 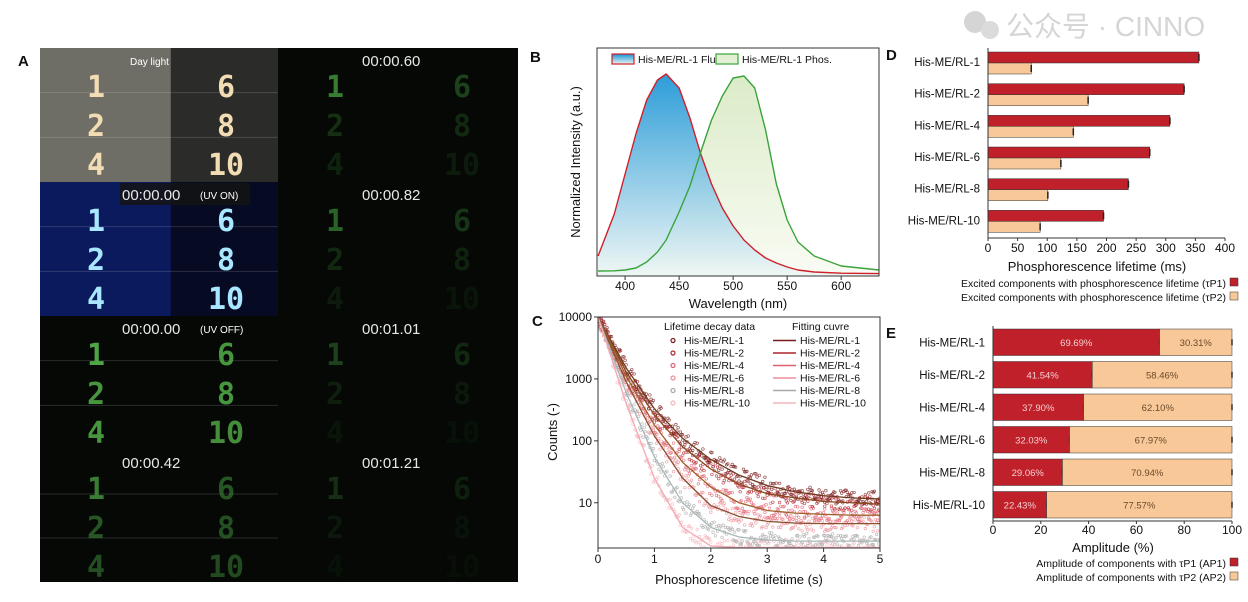 I want to click on photo-frame: 1 6 2 8 4 10 00:00.82, so click(x=398, y=249).